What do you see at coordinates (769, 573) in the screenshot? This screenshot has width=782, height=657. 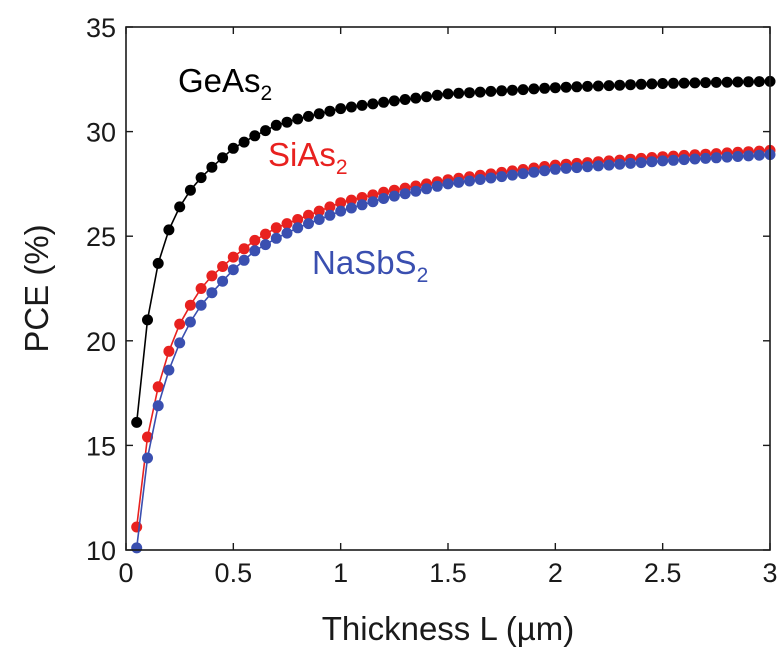 I see `x-tick-label: 3` at bounding box center [769, 573].